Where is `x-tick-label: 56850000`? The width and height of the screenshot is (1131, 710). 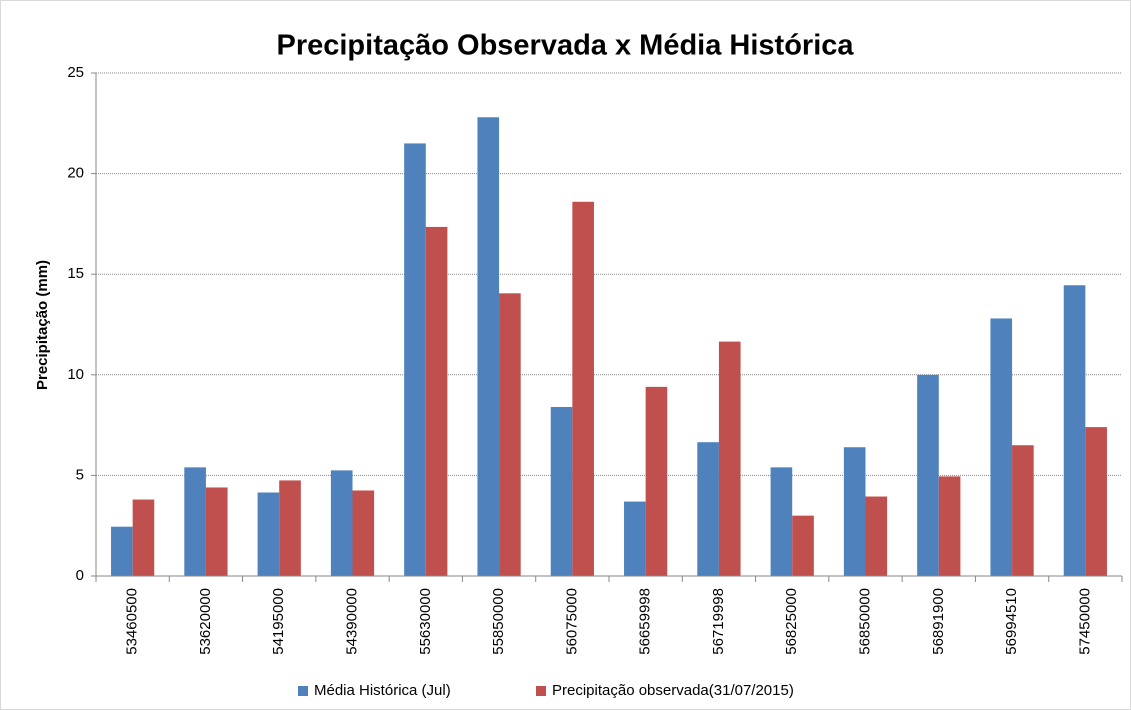
x-tick-label: 56850000 is located at coordinates (864, 621).